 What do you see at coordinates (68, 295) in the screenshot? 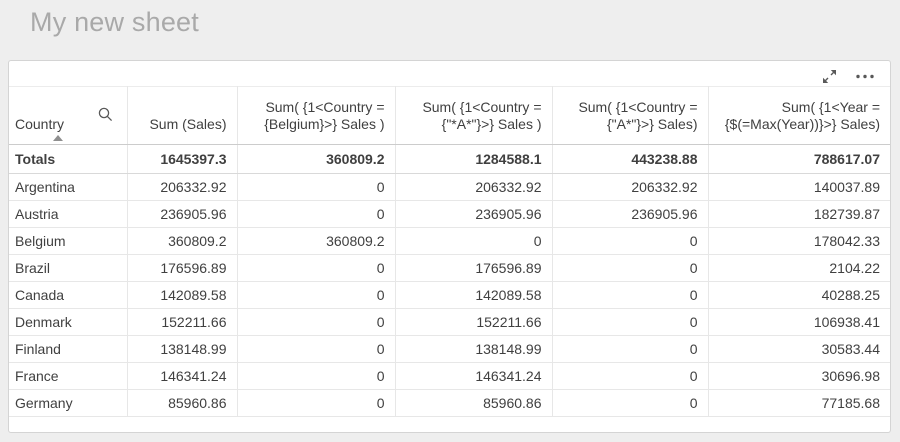
I see `country-cell: Canada` at bounding box center [68, 295].